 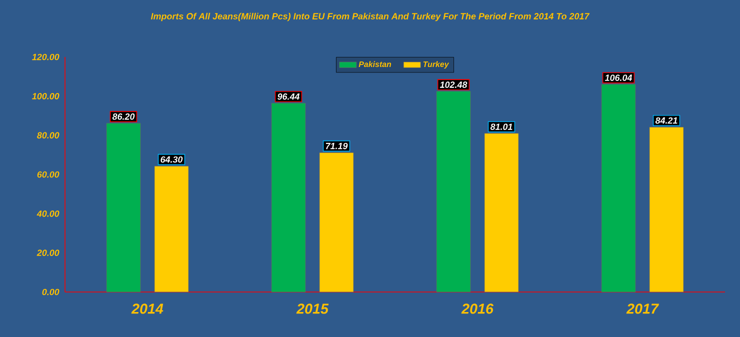 I want to click on y-tick-label: 0.00, so click(x=51, y=292).